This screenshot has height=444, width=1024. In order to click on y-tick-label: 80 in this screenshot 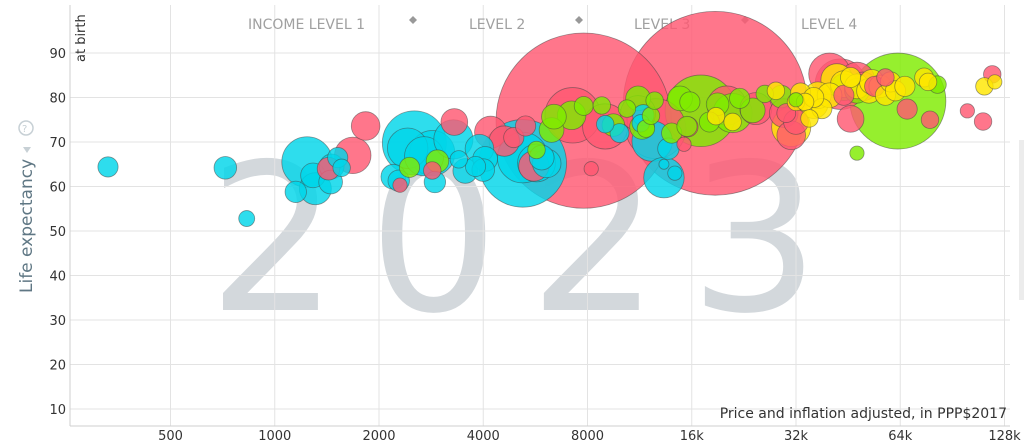, I will do `click(57, 99)`.